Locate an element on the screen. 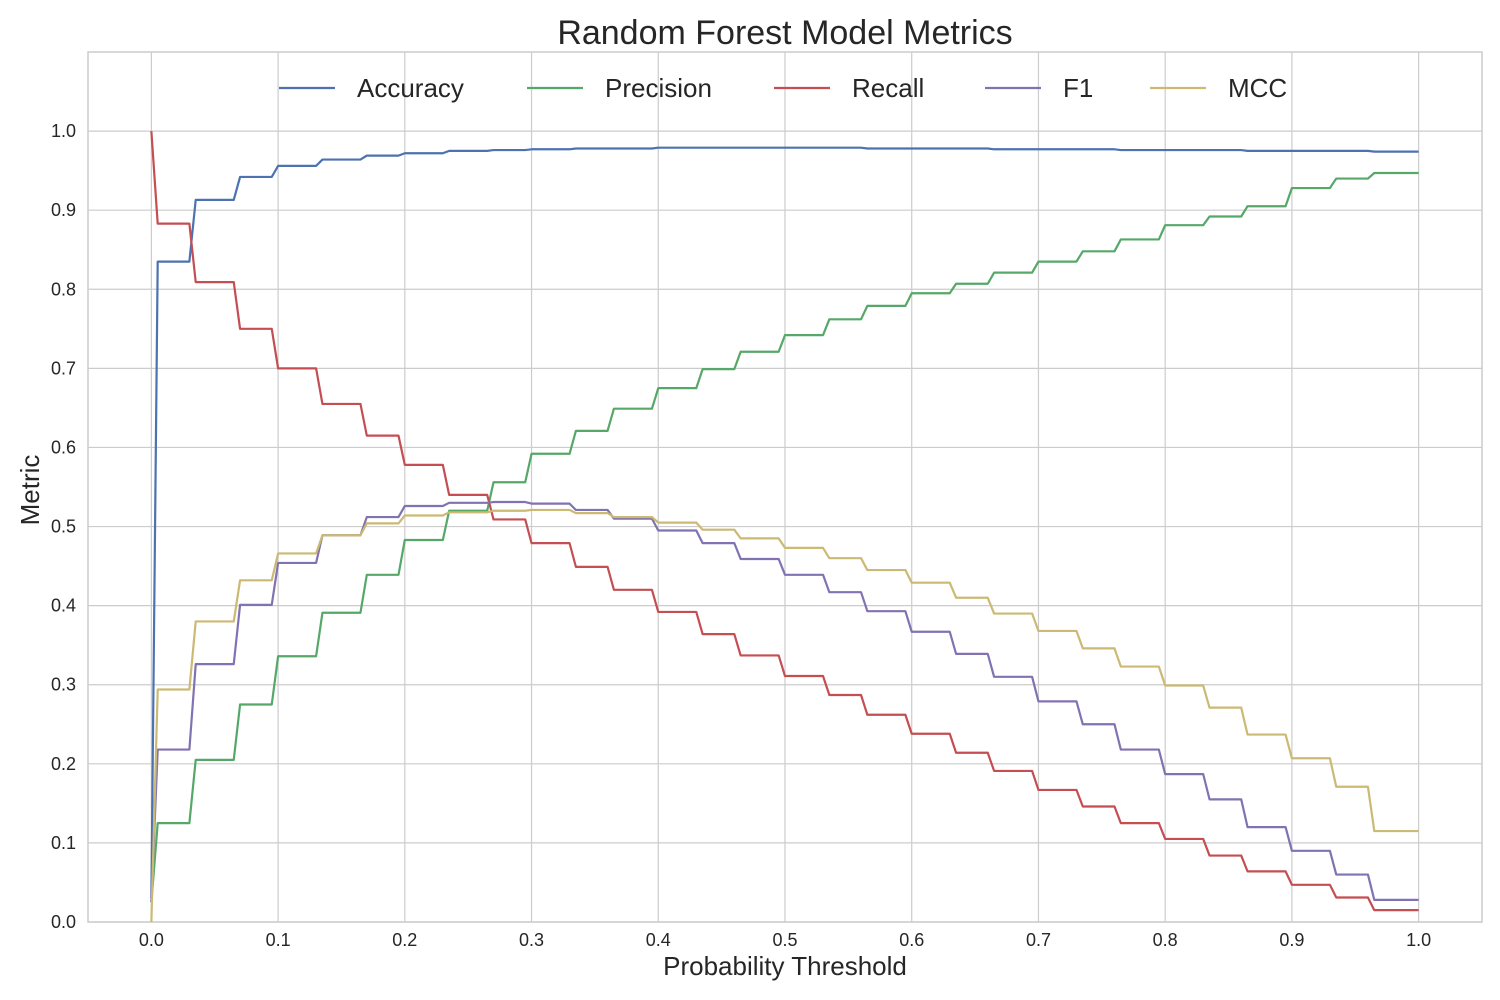  x-tick-label: 0.5 is located at coordinates (784, 940).